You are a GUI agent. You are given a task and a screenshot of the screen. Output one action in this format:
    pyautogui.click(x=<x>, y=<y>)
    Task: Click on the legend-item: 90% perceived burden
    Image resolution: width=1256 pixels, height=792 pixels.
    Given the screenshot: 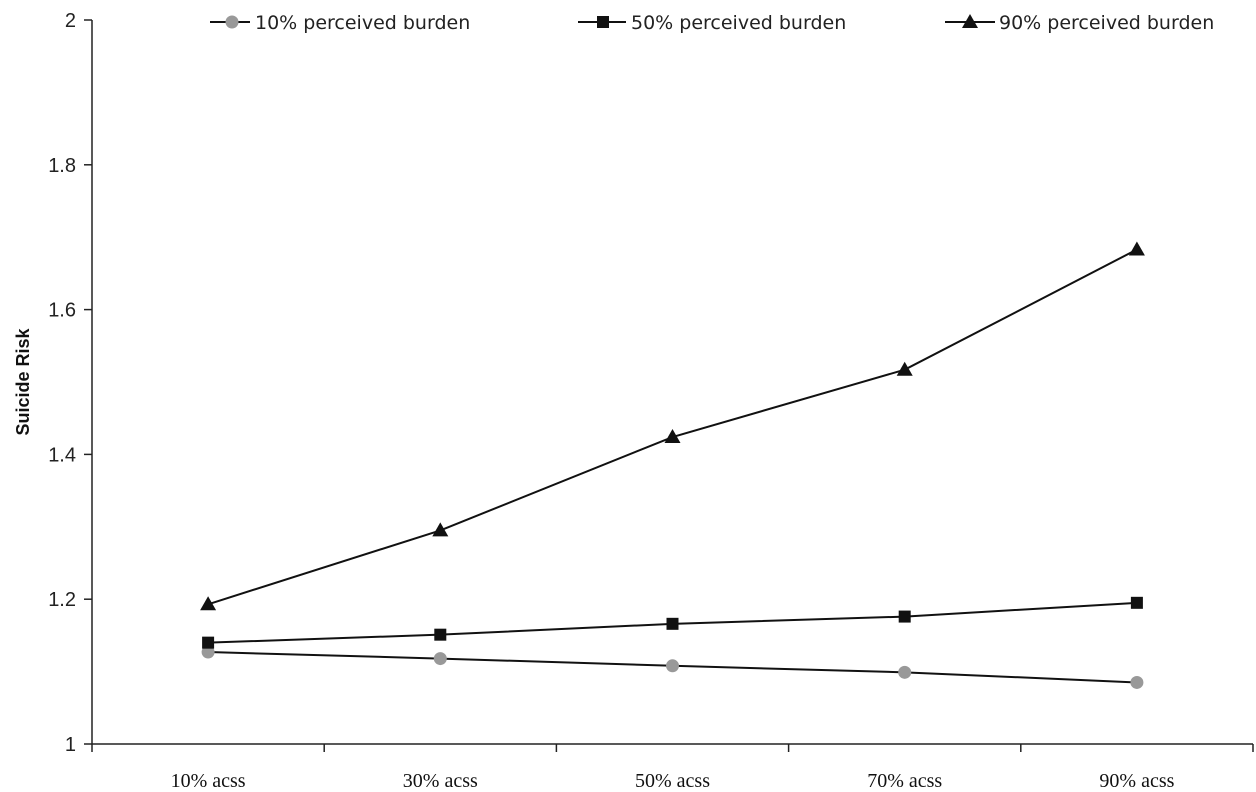 What is the action you would take?
    pyautogui.click(x=1079, y=23)
    